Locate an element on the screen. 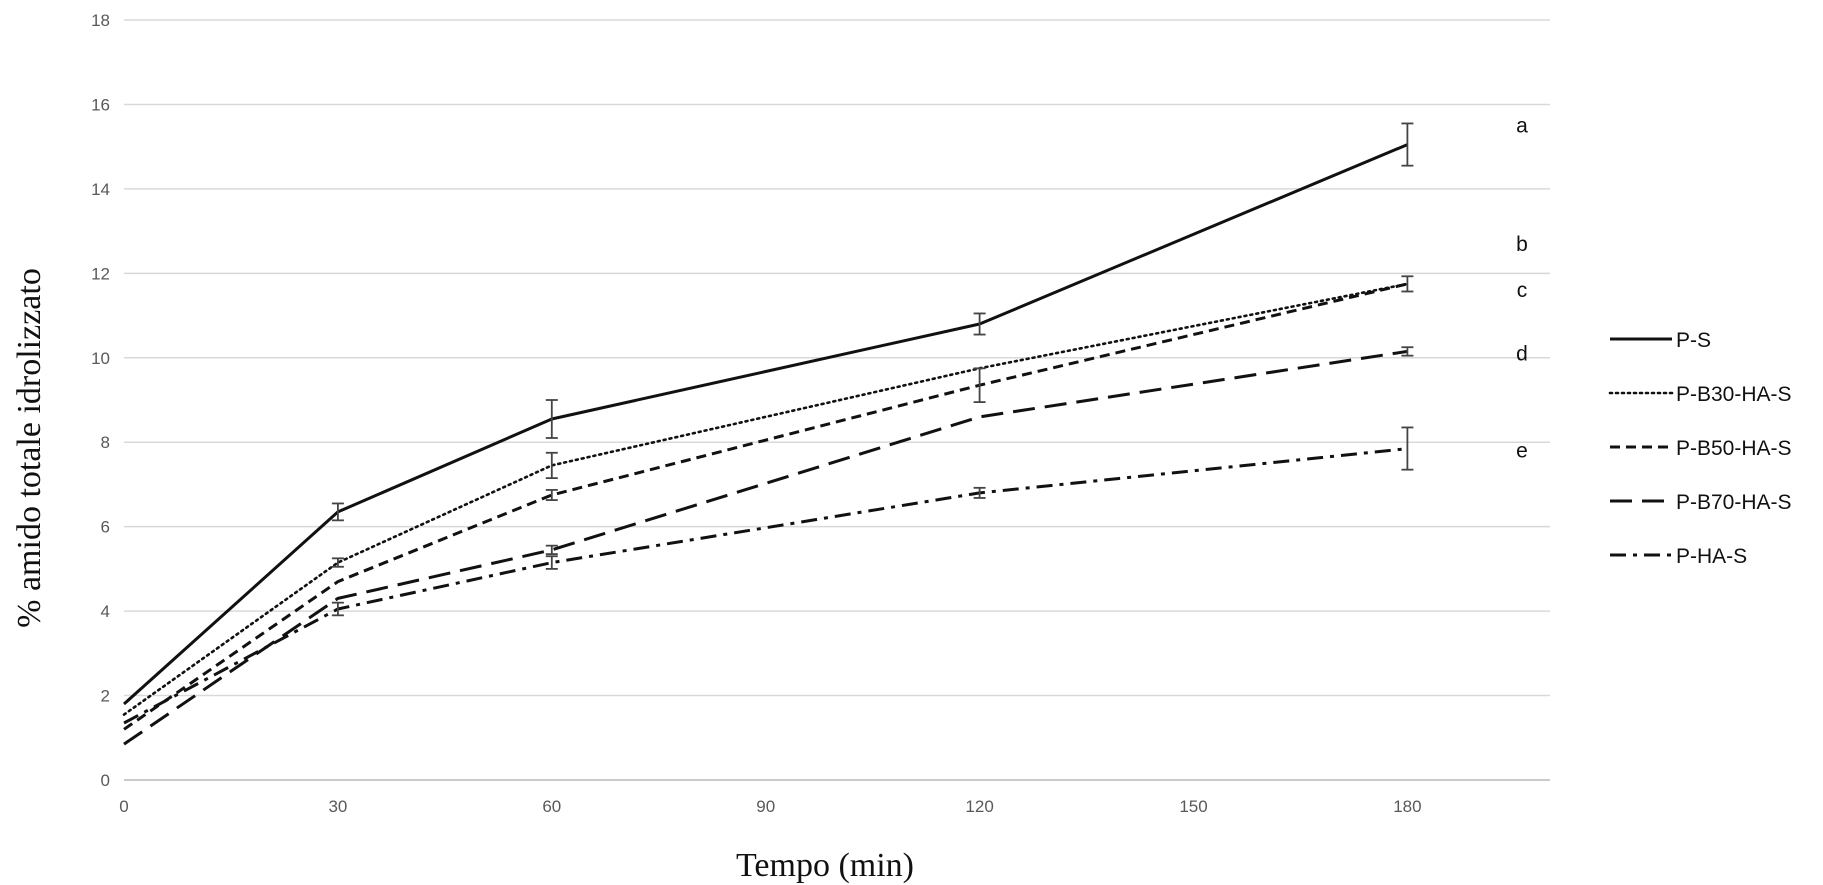  x-axis-ticks: 0 30 60 90 120 150 180 is located at coordinates (770, 806).